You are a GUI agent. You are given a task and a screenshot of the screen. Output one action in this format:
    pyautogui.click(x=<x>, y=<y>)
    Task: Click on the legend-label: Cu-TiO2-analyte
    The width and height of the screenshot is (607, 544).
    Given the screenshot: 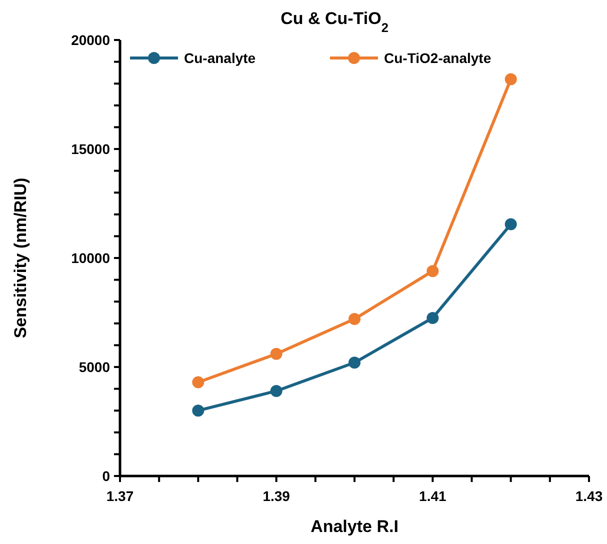 What is the action you would take?
    pyautogui.click(x=438, y=58)
    